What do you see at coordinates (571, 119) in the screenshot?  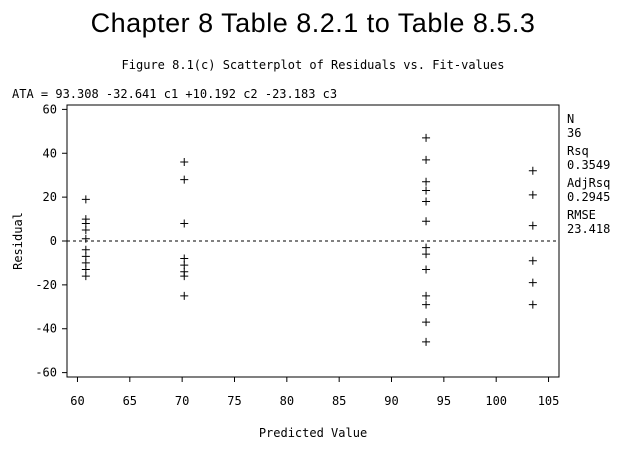 I see `stat-label: N` at bounding box center [571, 119].